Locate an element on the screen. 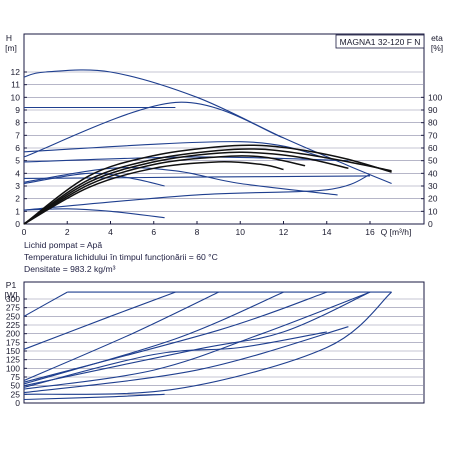  power-ytick-label: 200 is located at coordinates (13, 334).